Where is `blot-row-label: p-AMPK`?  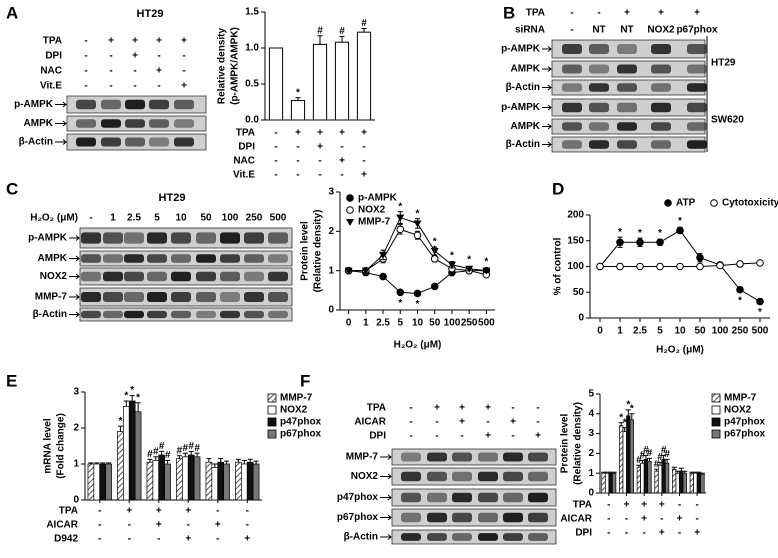
blot-row-label: p-AMPK is located at coordinates (48, 238).